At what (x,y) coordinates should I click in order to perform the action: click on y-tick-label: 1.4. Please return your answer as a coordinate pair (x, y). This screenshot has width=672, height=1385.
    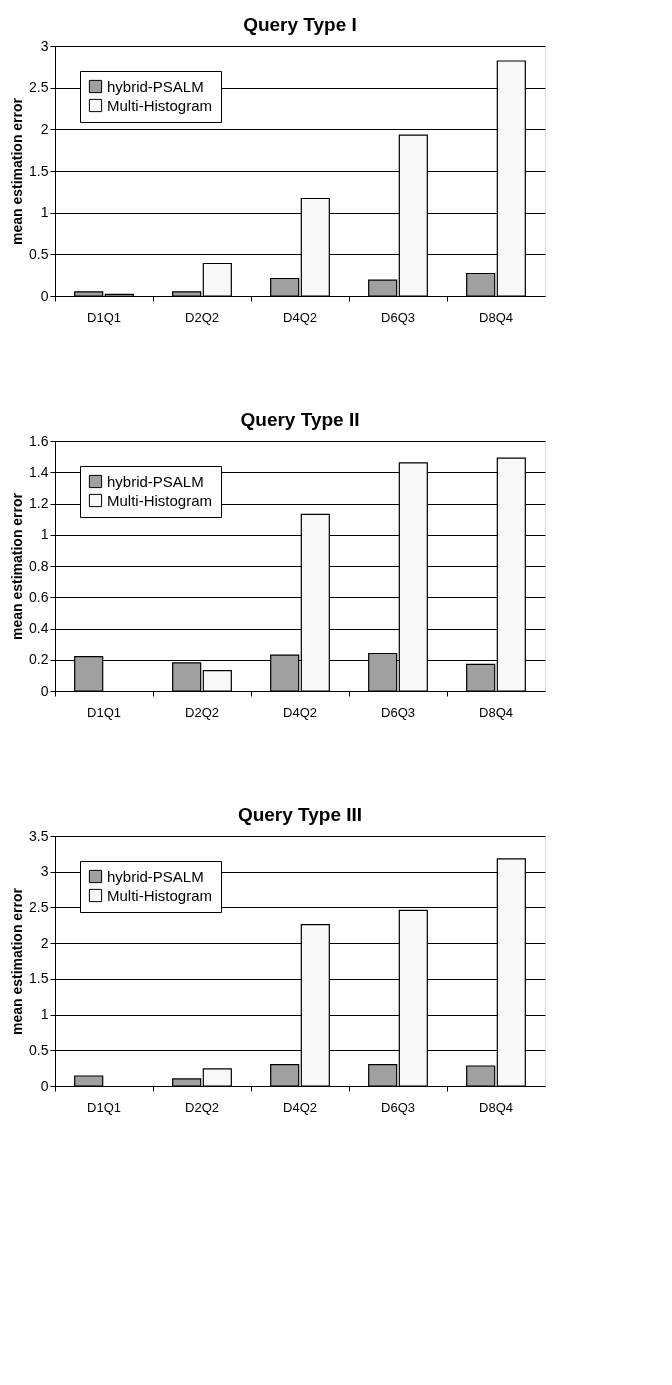
    Looking at the image, I should click on (39, 471).